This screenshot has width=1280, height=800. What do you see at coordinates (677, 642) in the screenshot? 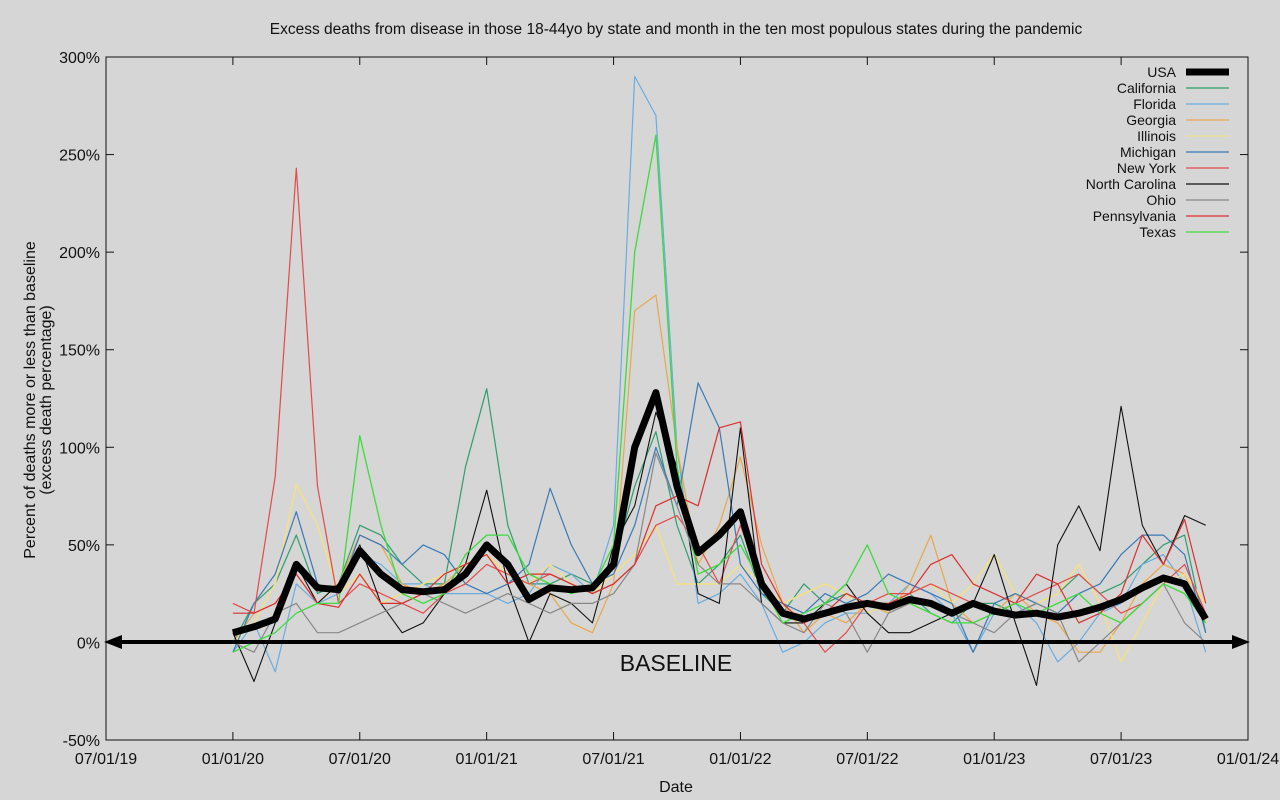
I see `baseline-arrow` at bounding box center [677, 642].